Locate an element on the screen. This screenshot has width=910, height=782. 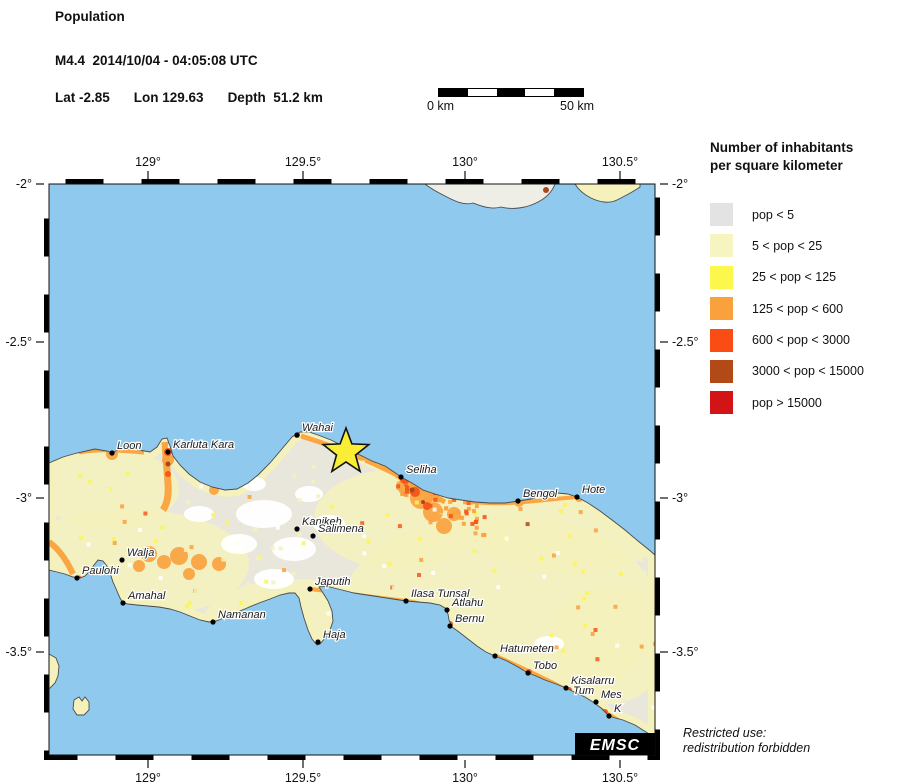
place-label: Bengol is located at coordinates (540, 494).